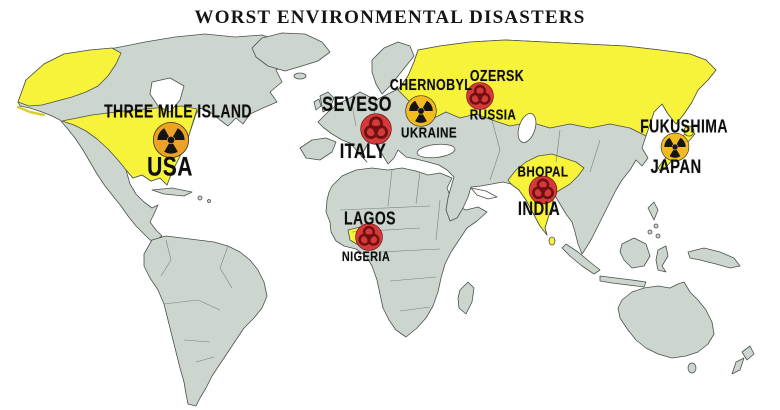  Describe the element at coordinates (366, 256) in the screenshot. I see `disaster-country-label: NIGERIA` at that location.